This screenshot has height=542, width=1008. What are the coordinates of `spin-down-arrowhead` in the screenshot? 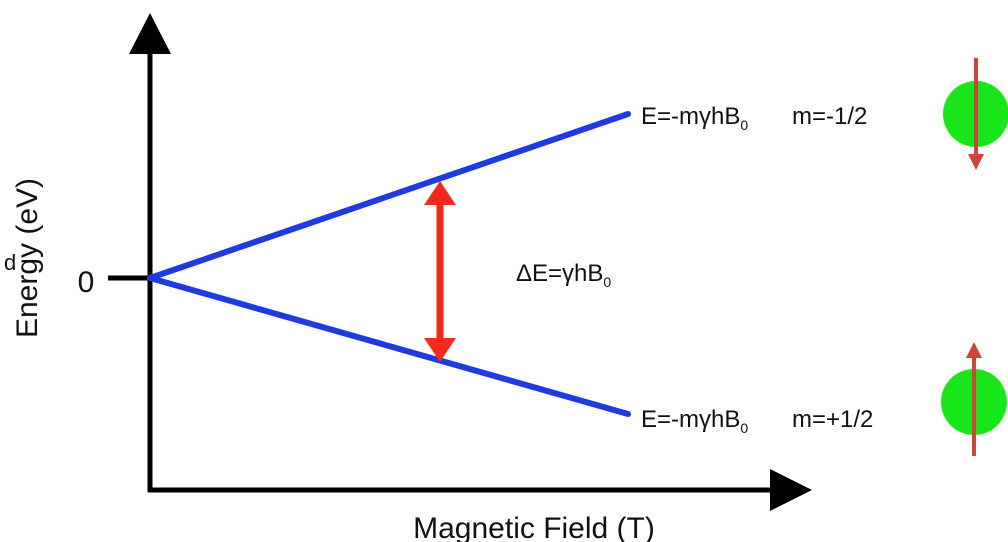 It's located at (976, 162).